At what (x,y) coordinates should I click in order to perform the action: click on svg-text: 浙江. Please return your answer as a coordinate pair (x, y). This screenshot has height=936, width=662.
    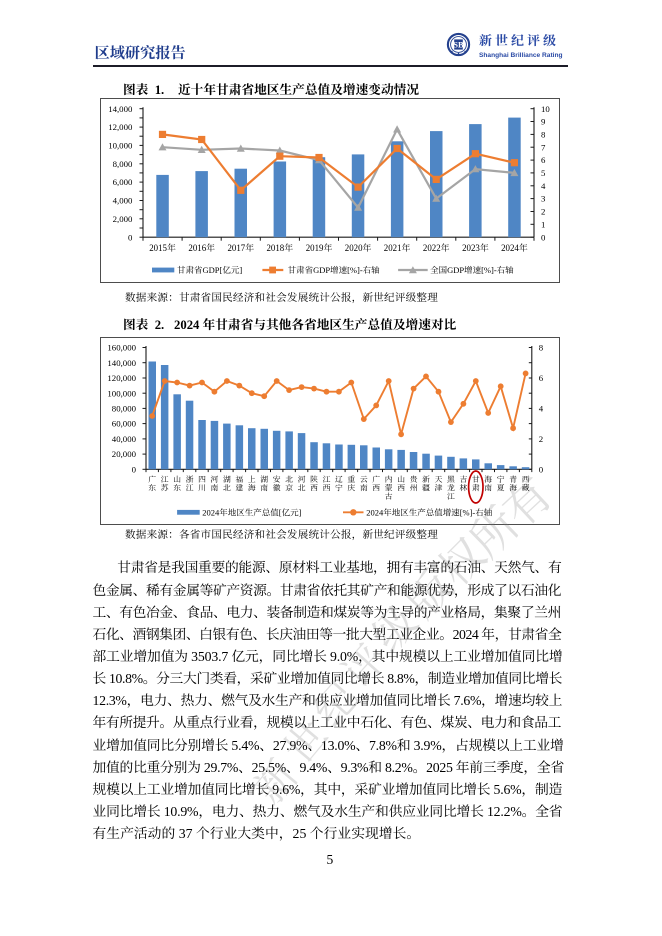
    Looking at the image, I should click on (190, 484).